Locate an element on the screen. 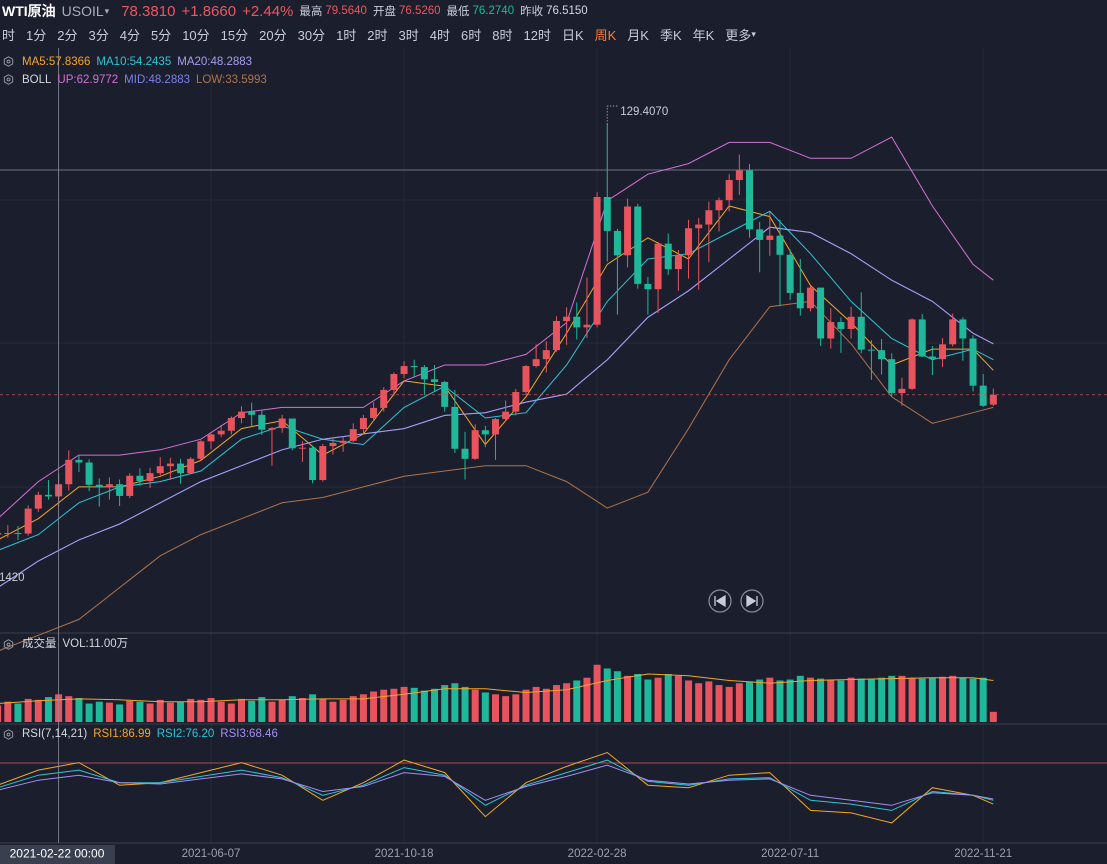  timeframe-option: 1时 is located at coordinates (346, 35).